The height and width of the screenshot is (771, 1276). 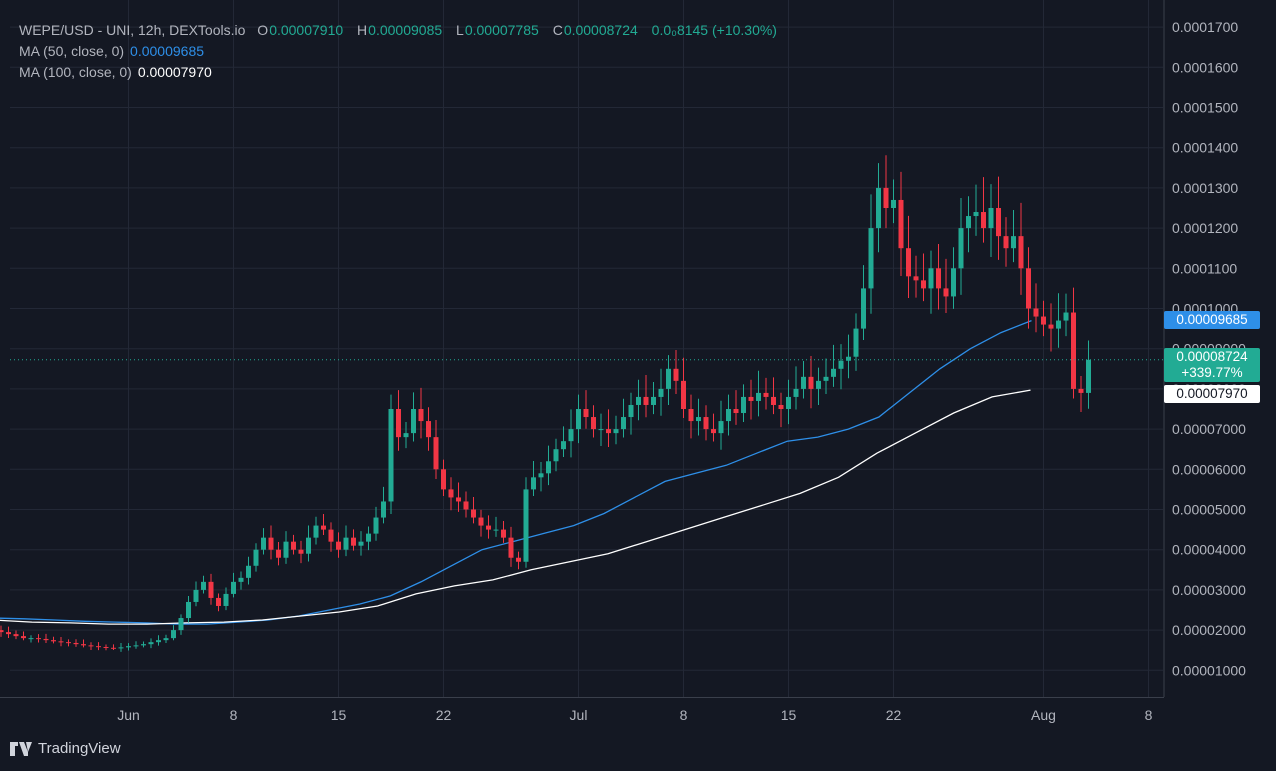 I want to click on ma50-label: MA (50, close, 0), so click(x=72, y=51).